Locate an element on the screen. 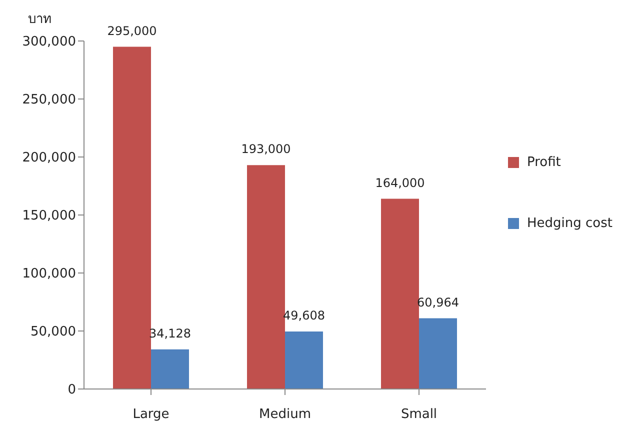 Image resolution: width=618 pixels, height=432 pixels. y-tick-label: 150,000 is located at coordinates (49, 216).